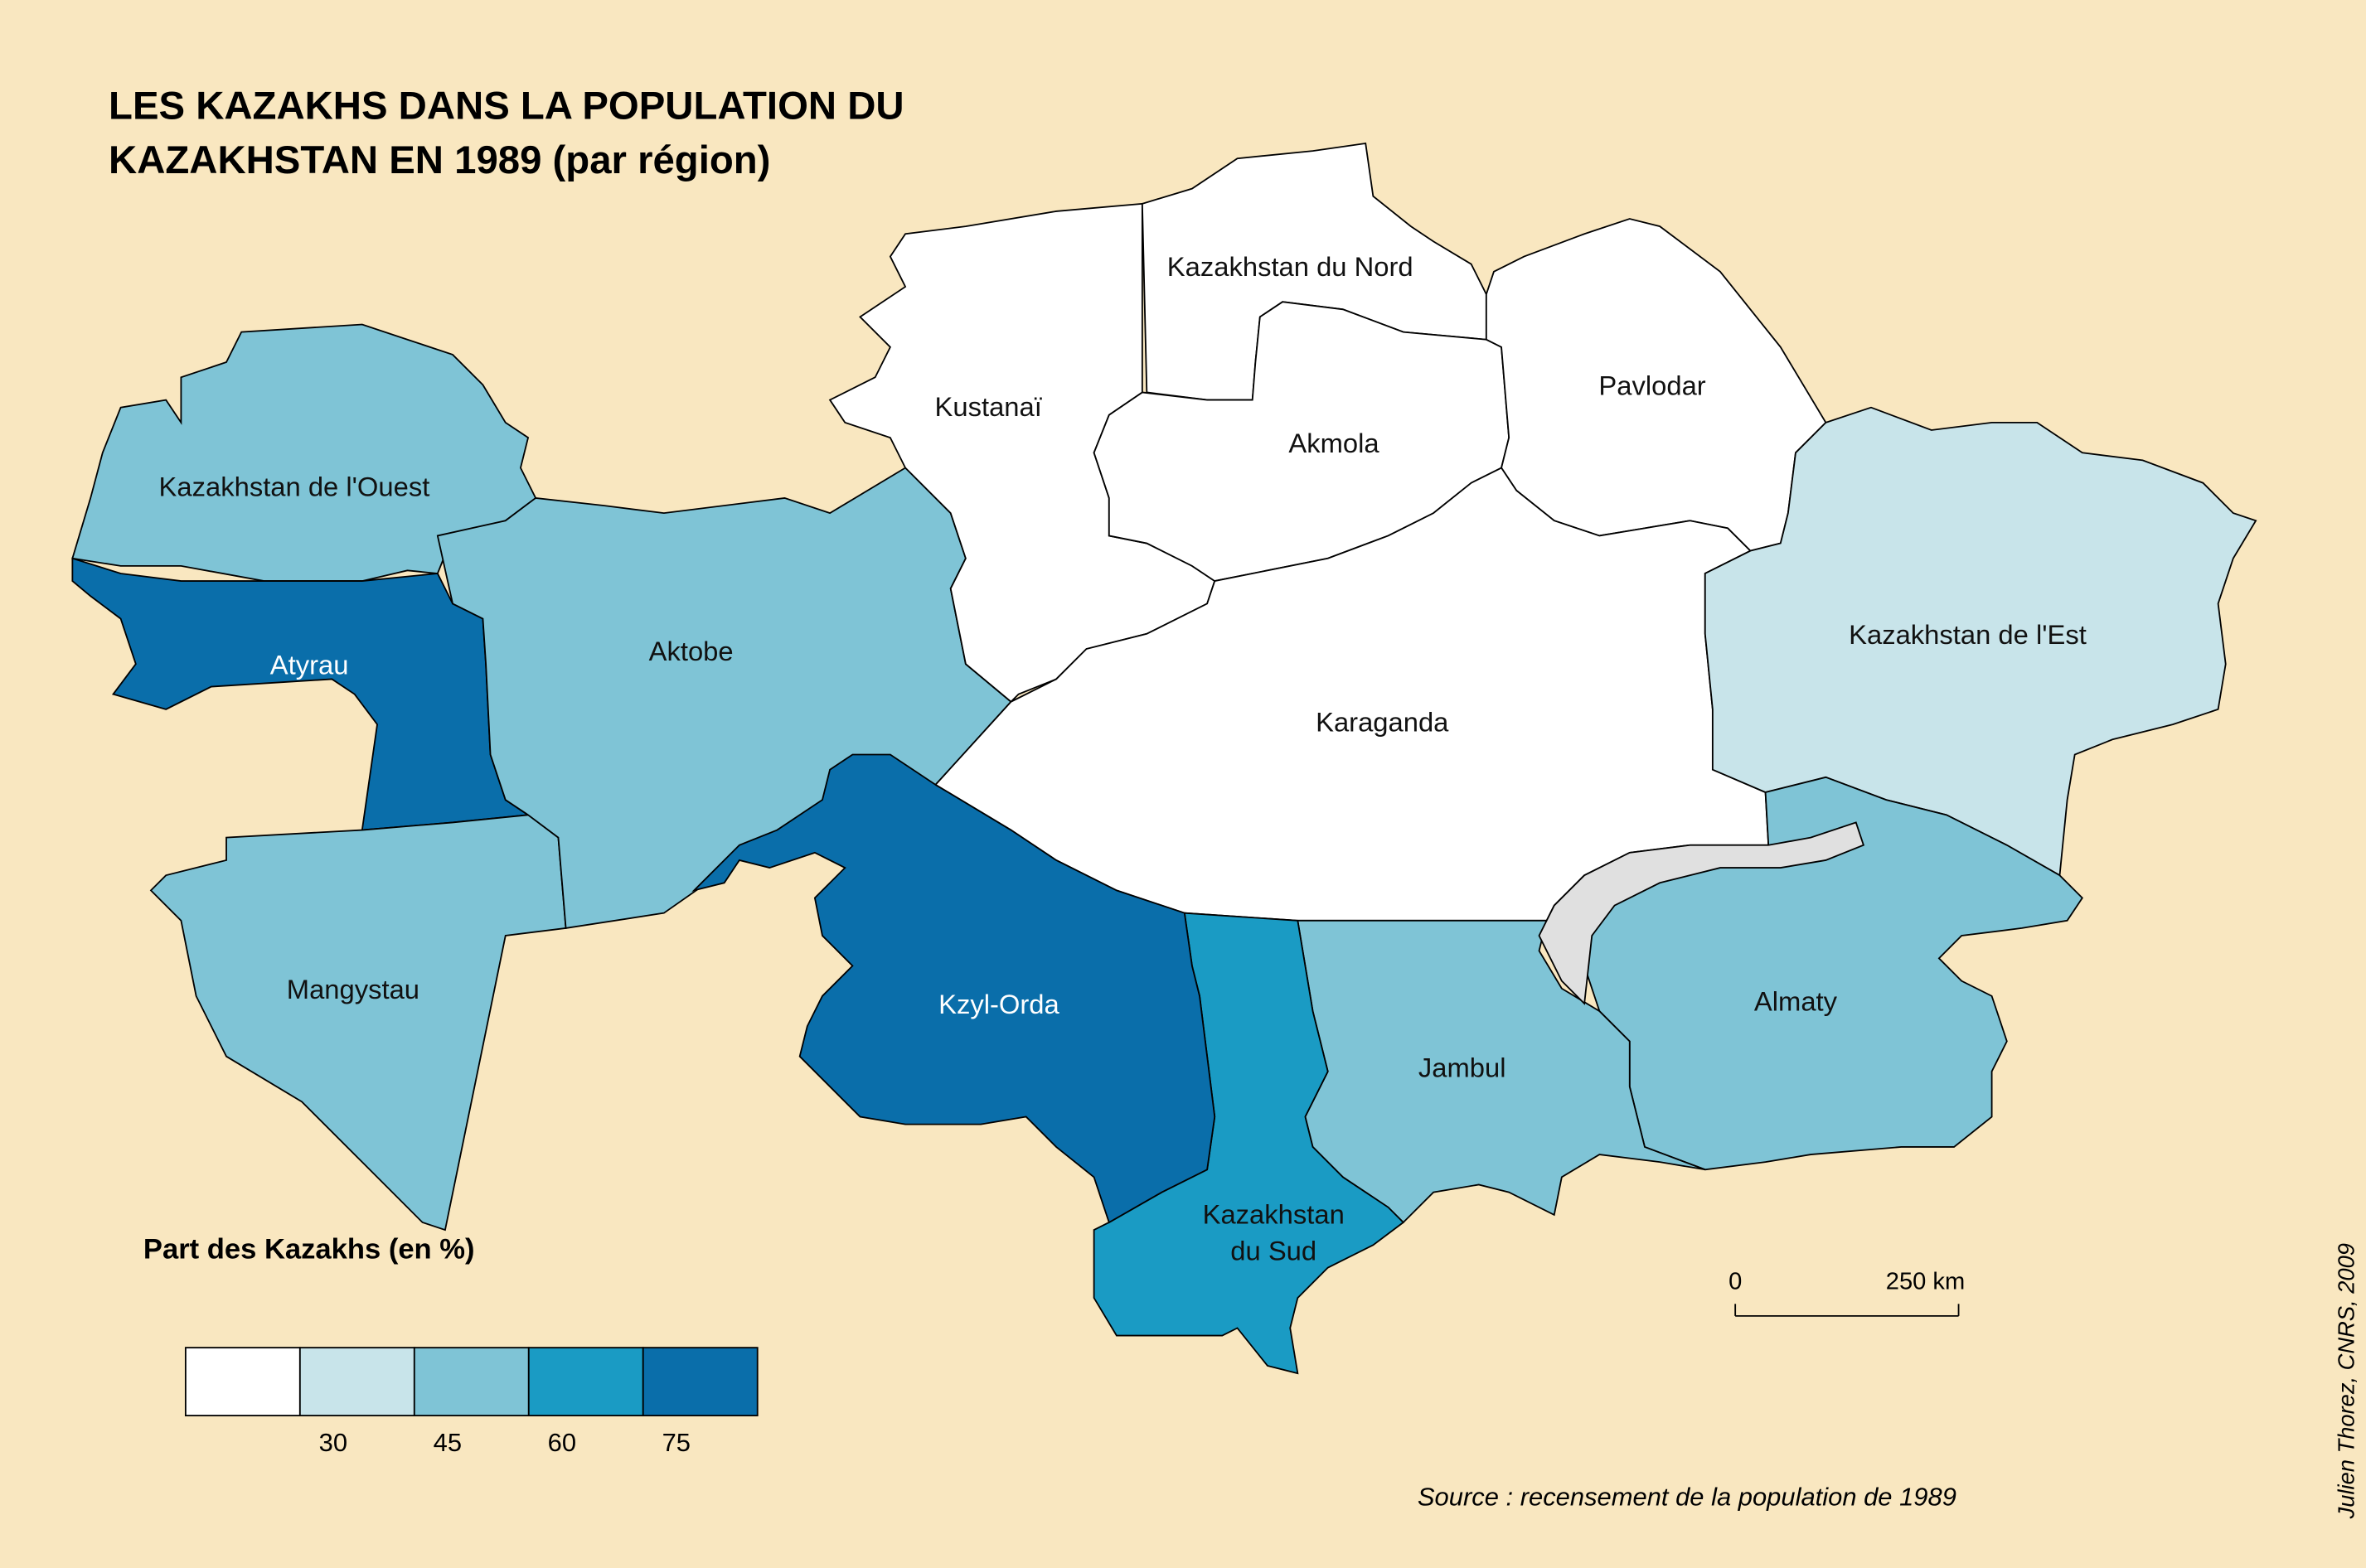 This screenshot has height=1568, width=2366. I want to click on legend-tick-label: 75, so click(677, 1442).